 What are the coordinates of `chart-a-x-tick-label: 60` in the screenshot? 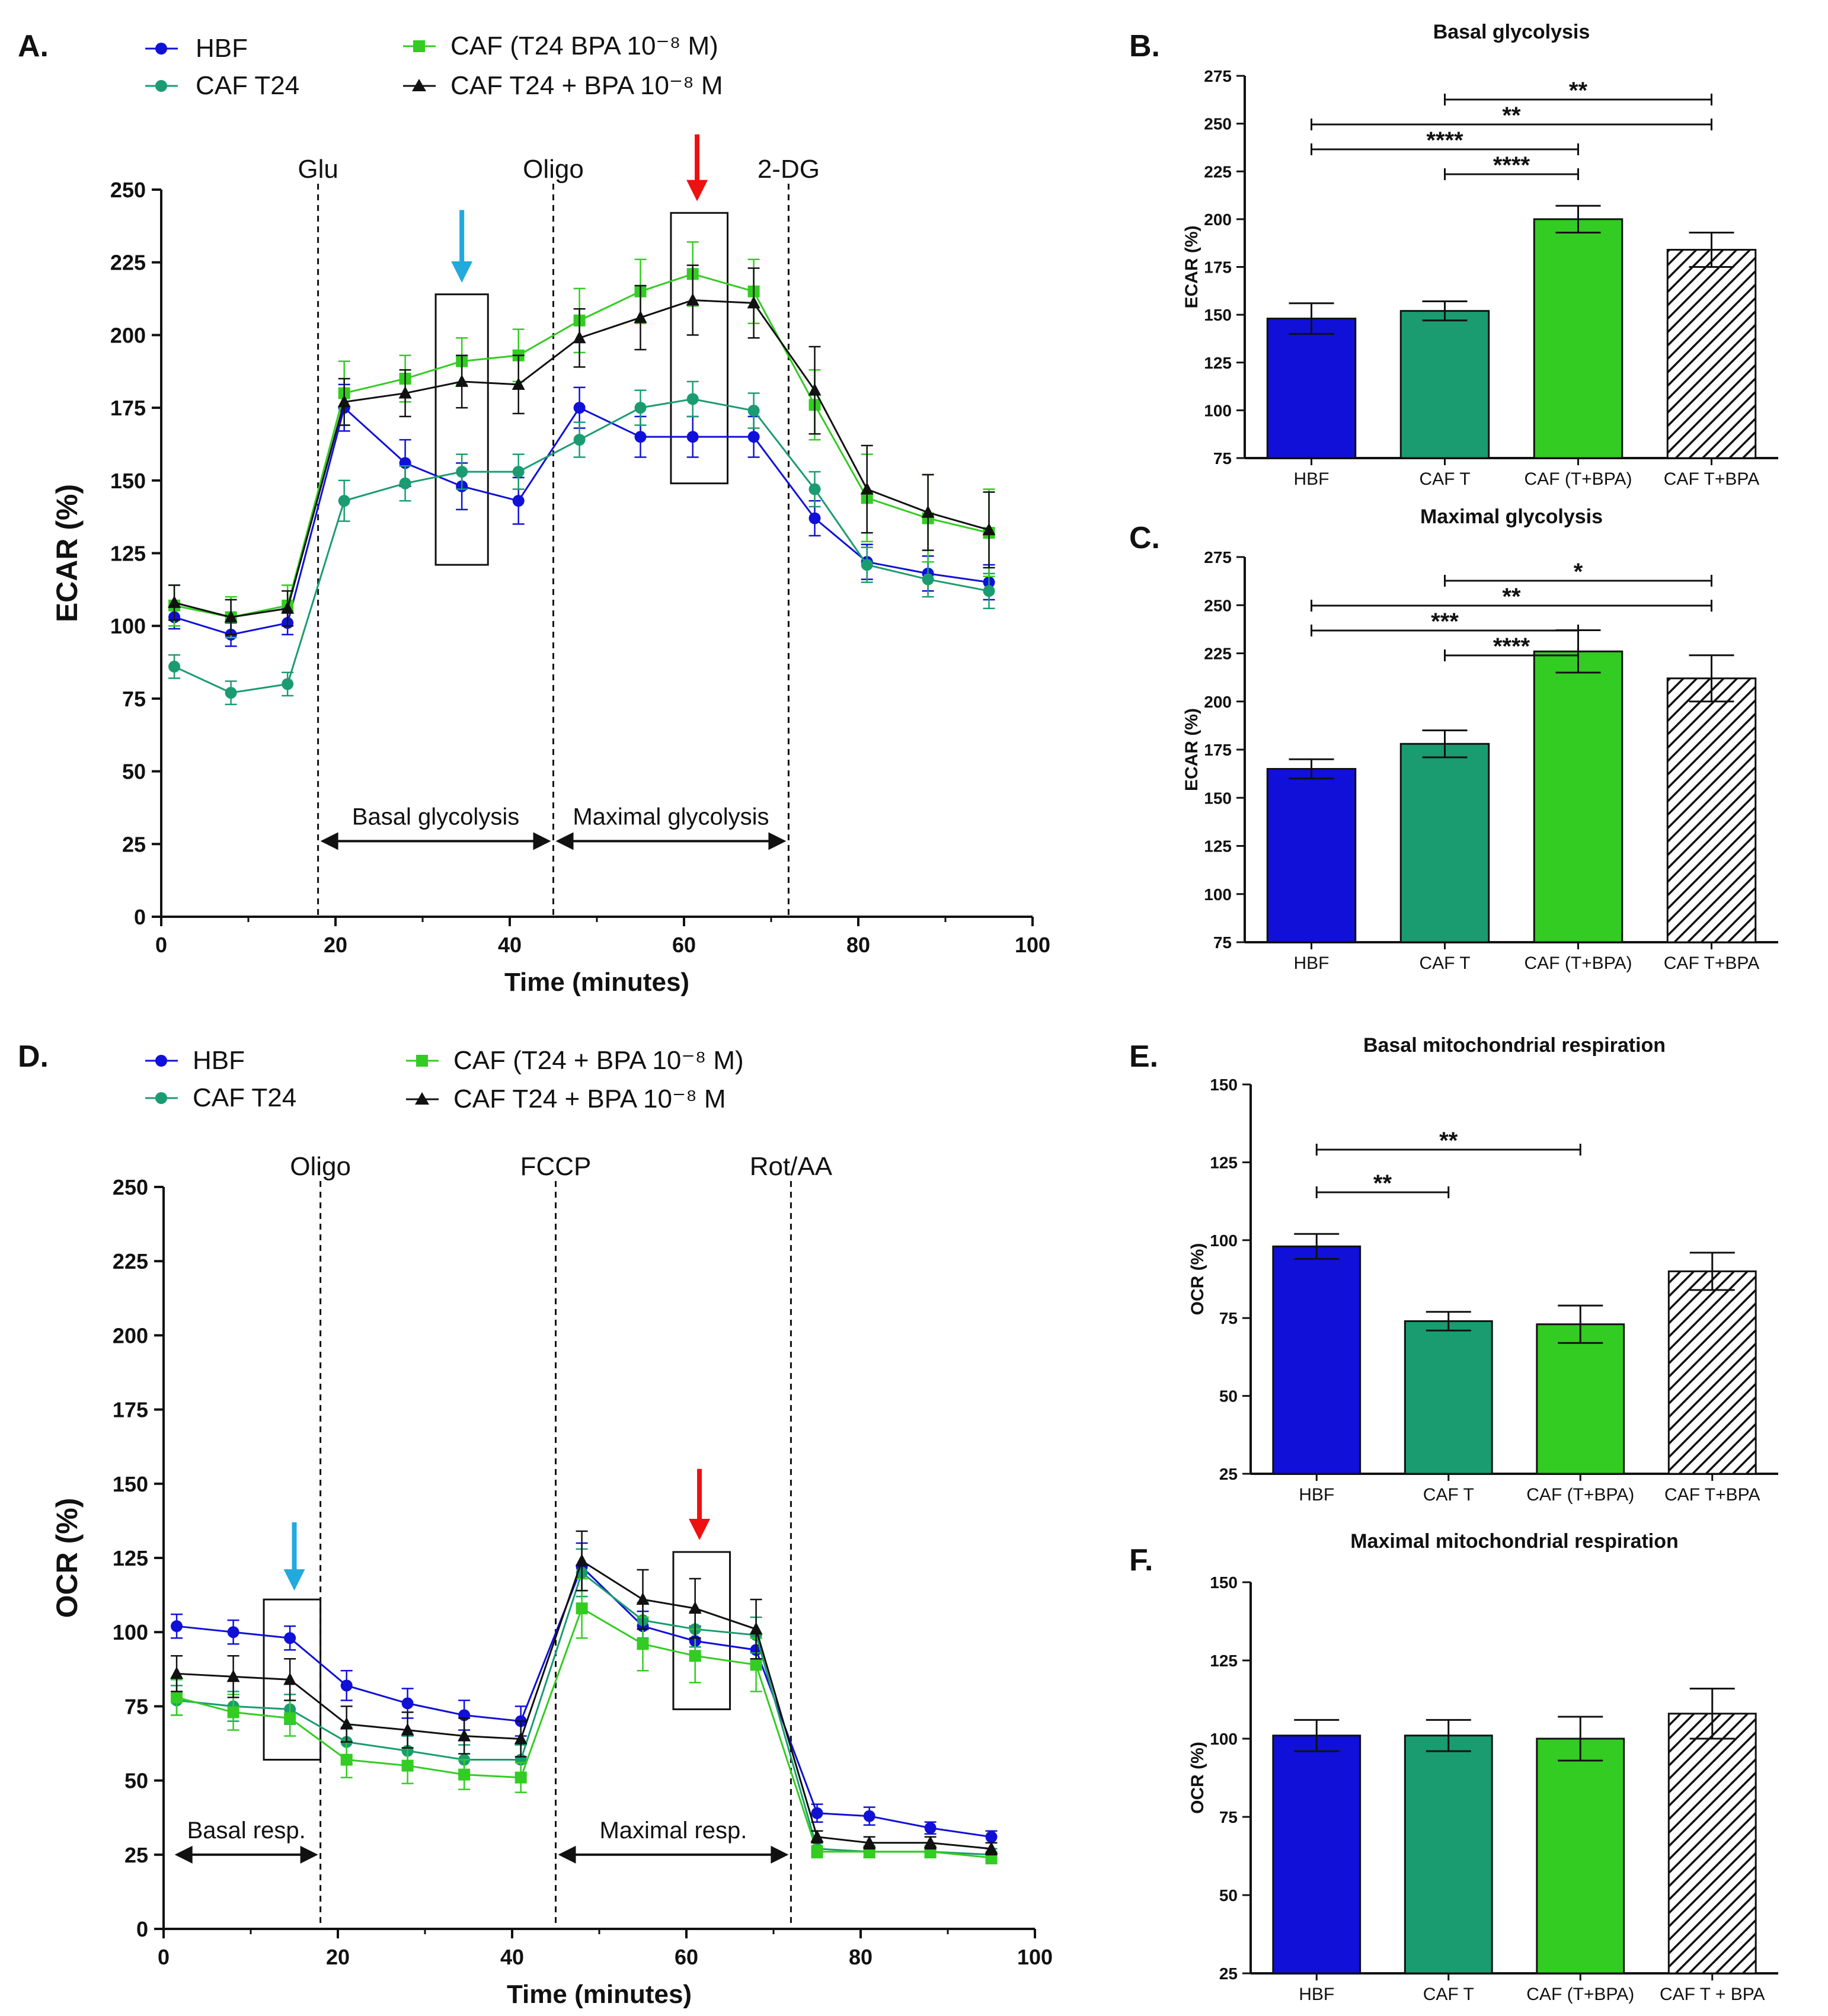 It's located at (684, 945).